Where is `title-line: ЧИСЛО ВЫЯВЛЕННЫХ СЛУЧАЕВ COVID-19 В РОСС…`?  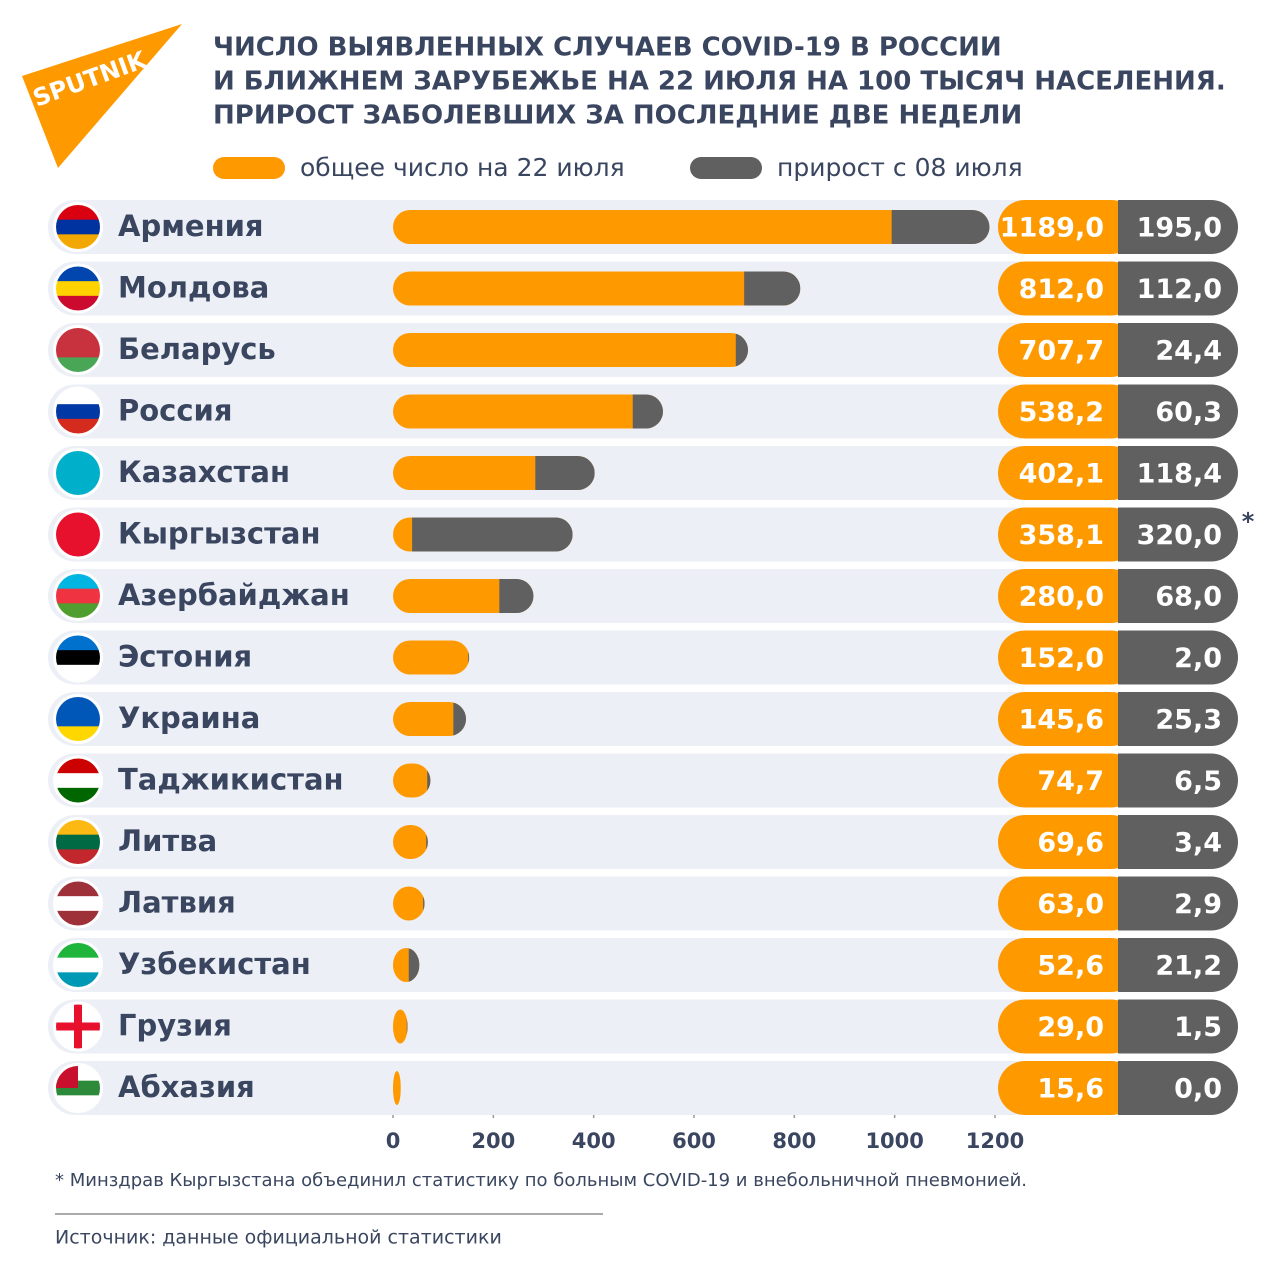 title-line: ЧИСЛО ВЫЯВЛЕННЫХ СЛУЧАЕВ COVID-19 В РОСС… is located at coordinates (607, 48).